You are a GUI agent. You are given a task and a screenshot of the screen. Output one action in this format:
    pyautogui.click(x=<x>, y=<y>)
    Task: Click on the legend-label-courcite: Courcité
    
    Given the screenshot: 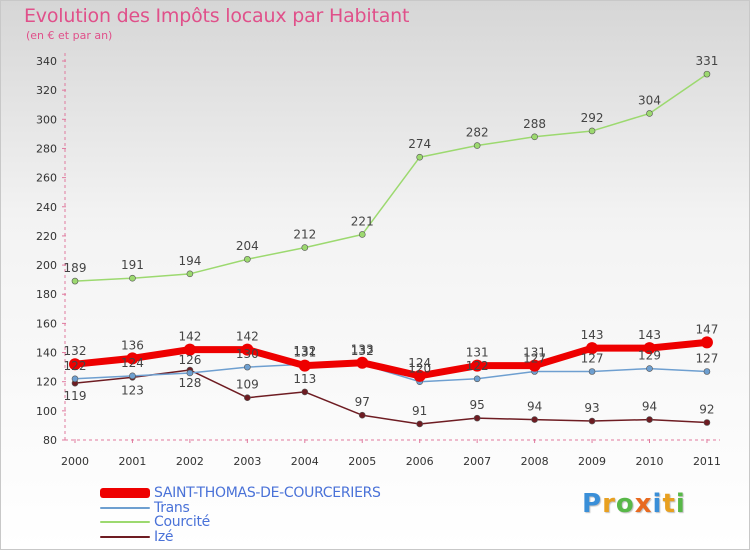 What is the action you would take?
    pyautogui.click(x=182, y=522)
    